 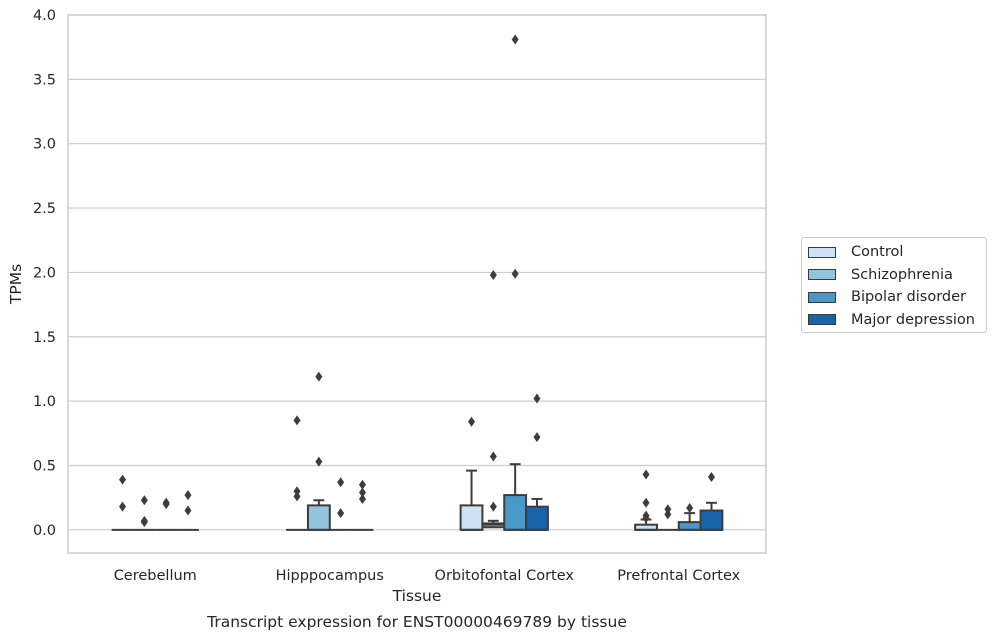 What do you see at coordinates (44, 80) in the screenshot?
I see `y-tick-label: 3.5` at bounding box center [44, 80].